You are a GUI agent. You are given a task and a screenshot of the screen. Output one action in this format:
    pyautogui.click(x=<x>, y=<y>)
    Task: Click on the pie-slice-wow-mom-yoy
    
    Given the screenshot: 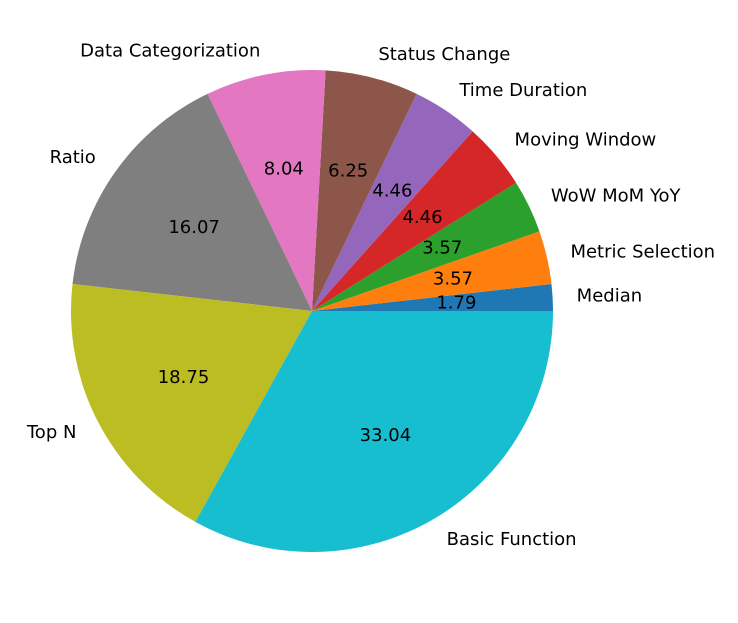 What is the action you would take?
    pyautogui.click(x=426, y=246)
    